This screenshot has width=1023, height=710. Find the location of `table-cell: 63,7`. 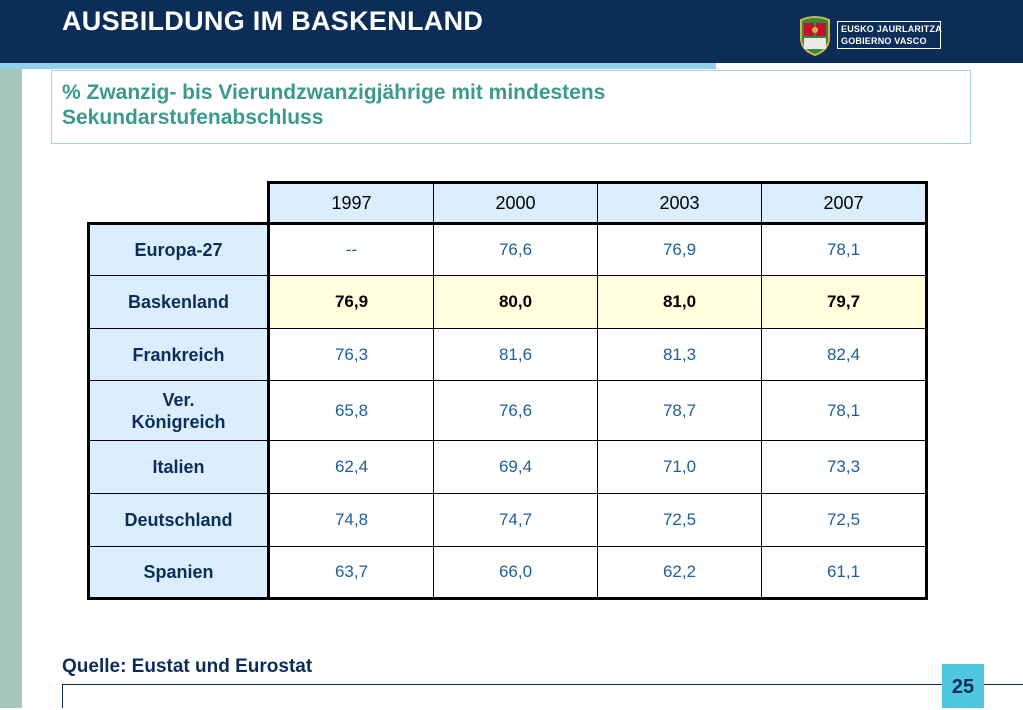

table-cell: 63,7 is located at coordinates (351, 573).